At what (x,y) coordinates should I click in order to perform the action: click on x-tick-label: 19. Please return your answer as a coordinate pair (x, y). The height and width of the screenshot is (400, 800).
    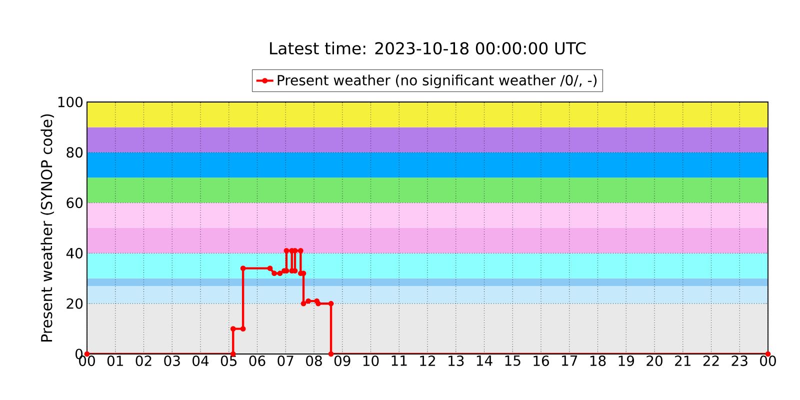
    Looking at the image, I should click on (626, 361).